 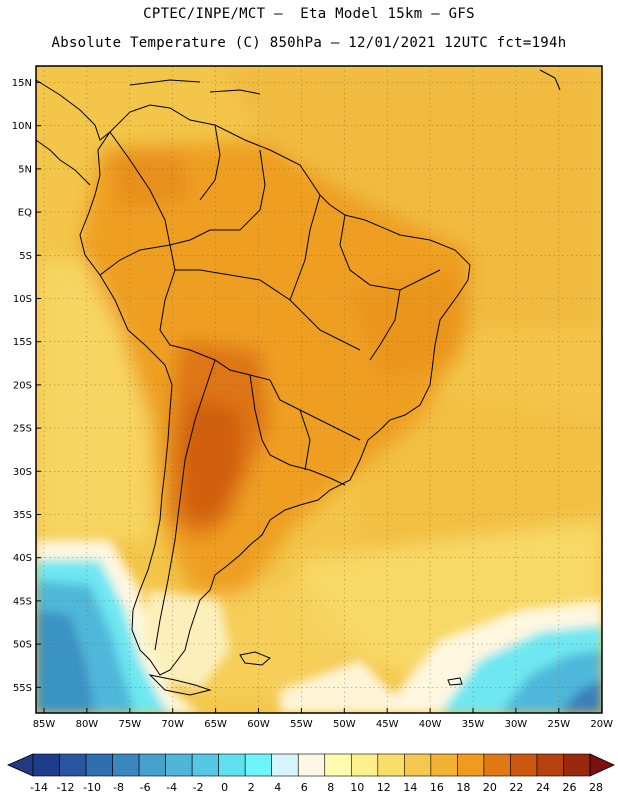 I want to click on lat-label: 55S, so click(x=22, y=688).